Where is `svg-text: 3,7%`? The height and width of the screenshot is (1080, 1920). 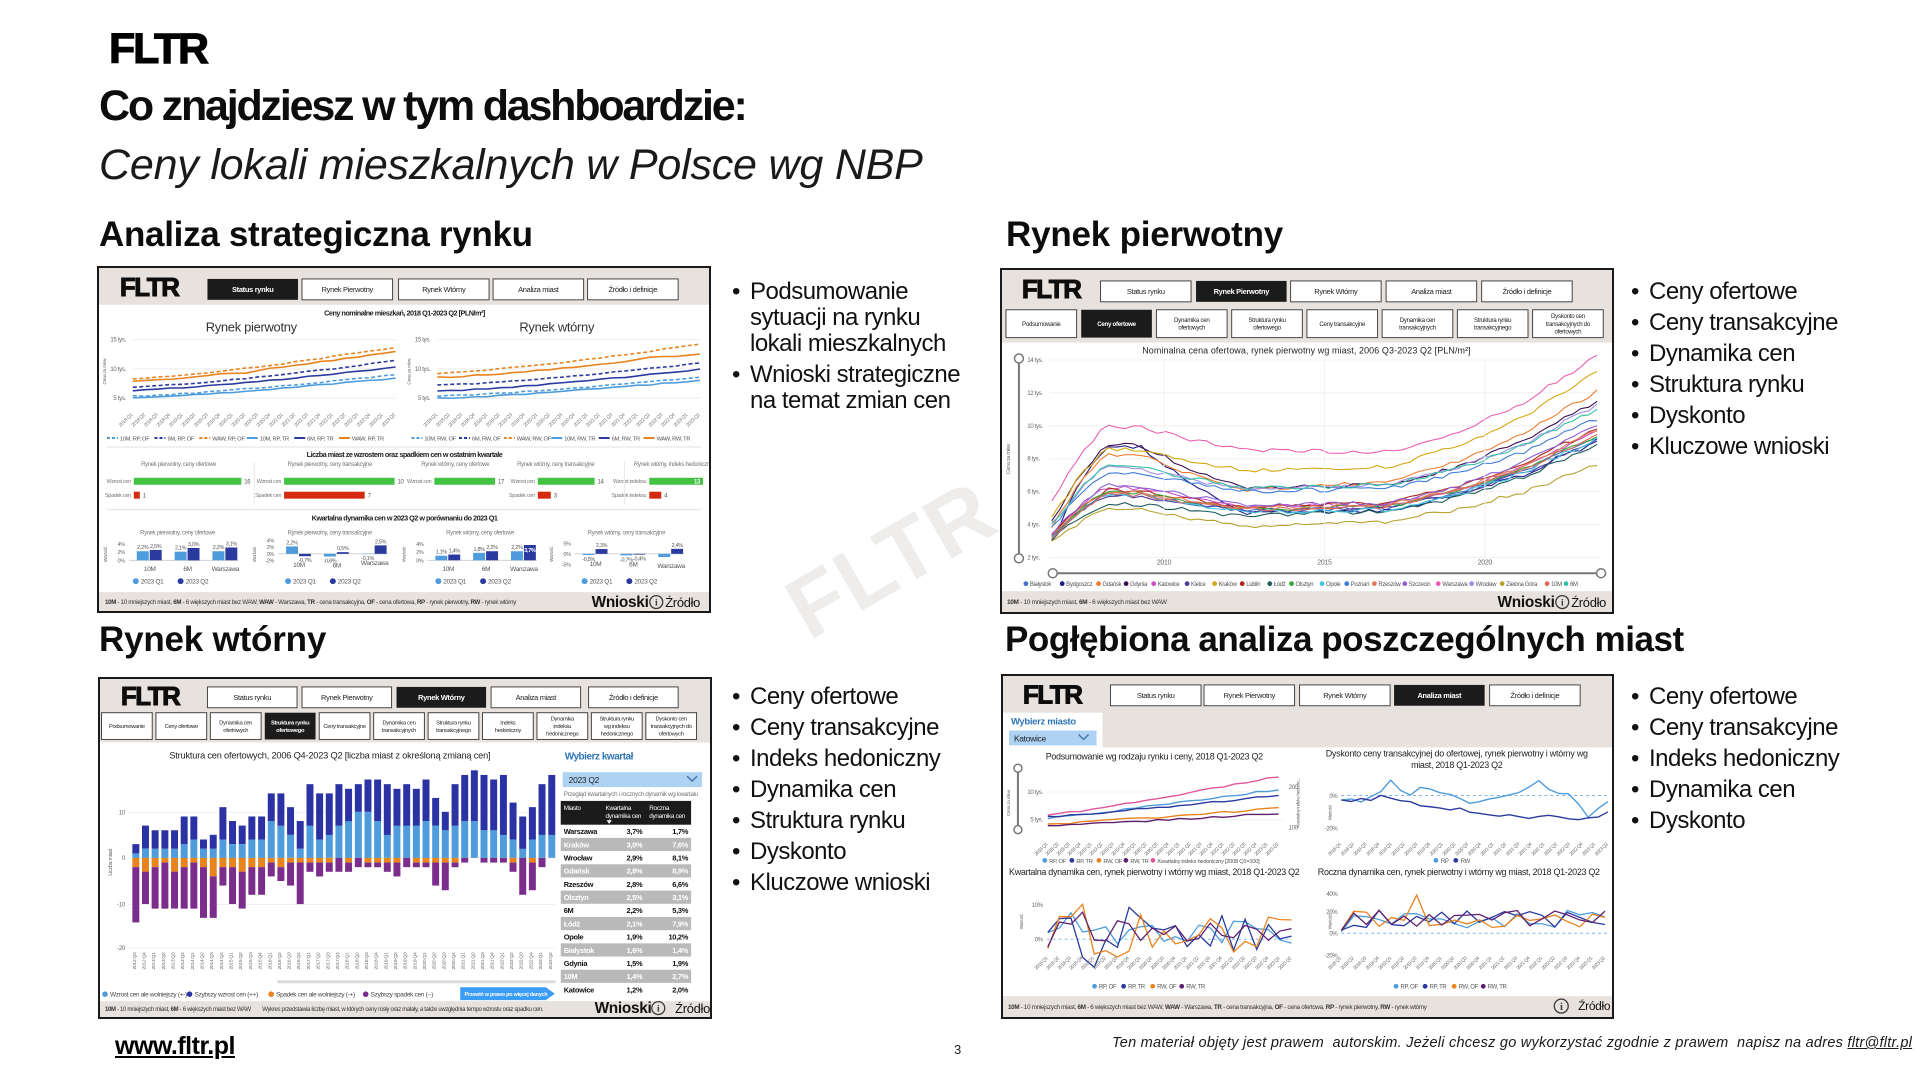 svg-text: 3,7% is located at coordinates (530, 551).